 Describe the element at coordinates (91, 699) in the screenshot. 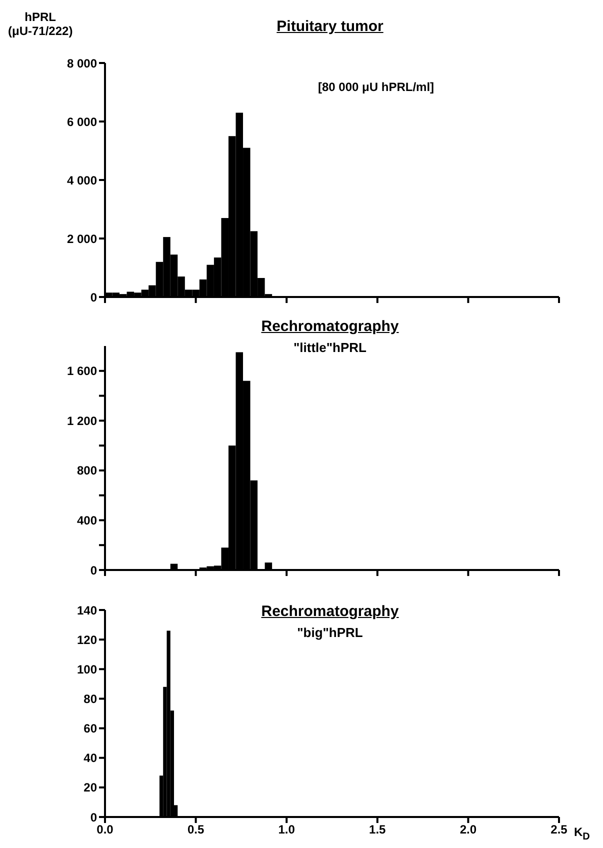

I see `y-tick-label: 80` at that location.